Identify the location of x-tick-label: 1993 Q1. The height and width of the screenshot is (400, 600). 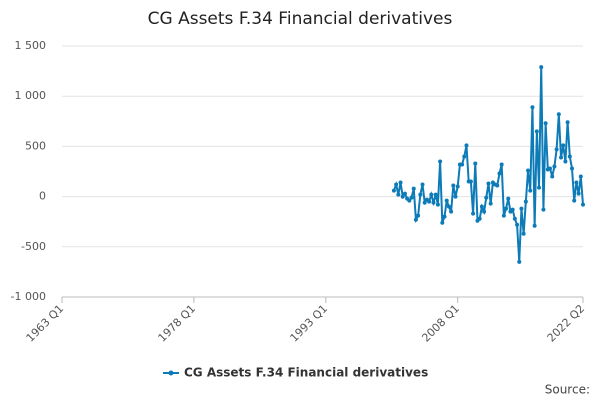
(309, 323).